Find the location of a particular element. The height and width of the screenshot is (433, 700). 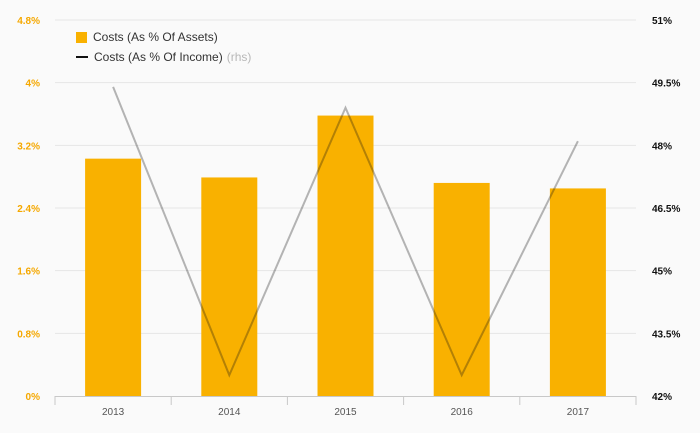

legend-item-line: Costs (As % Of Income) (rhs) is located at coordinates (163, 57).